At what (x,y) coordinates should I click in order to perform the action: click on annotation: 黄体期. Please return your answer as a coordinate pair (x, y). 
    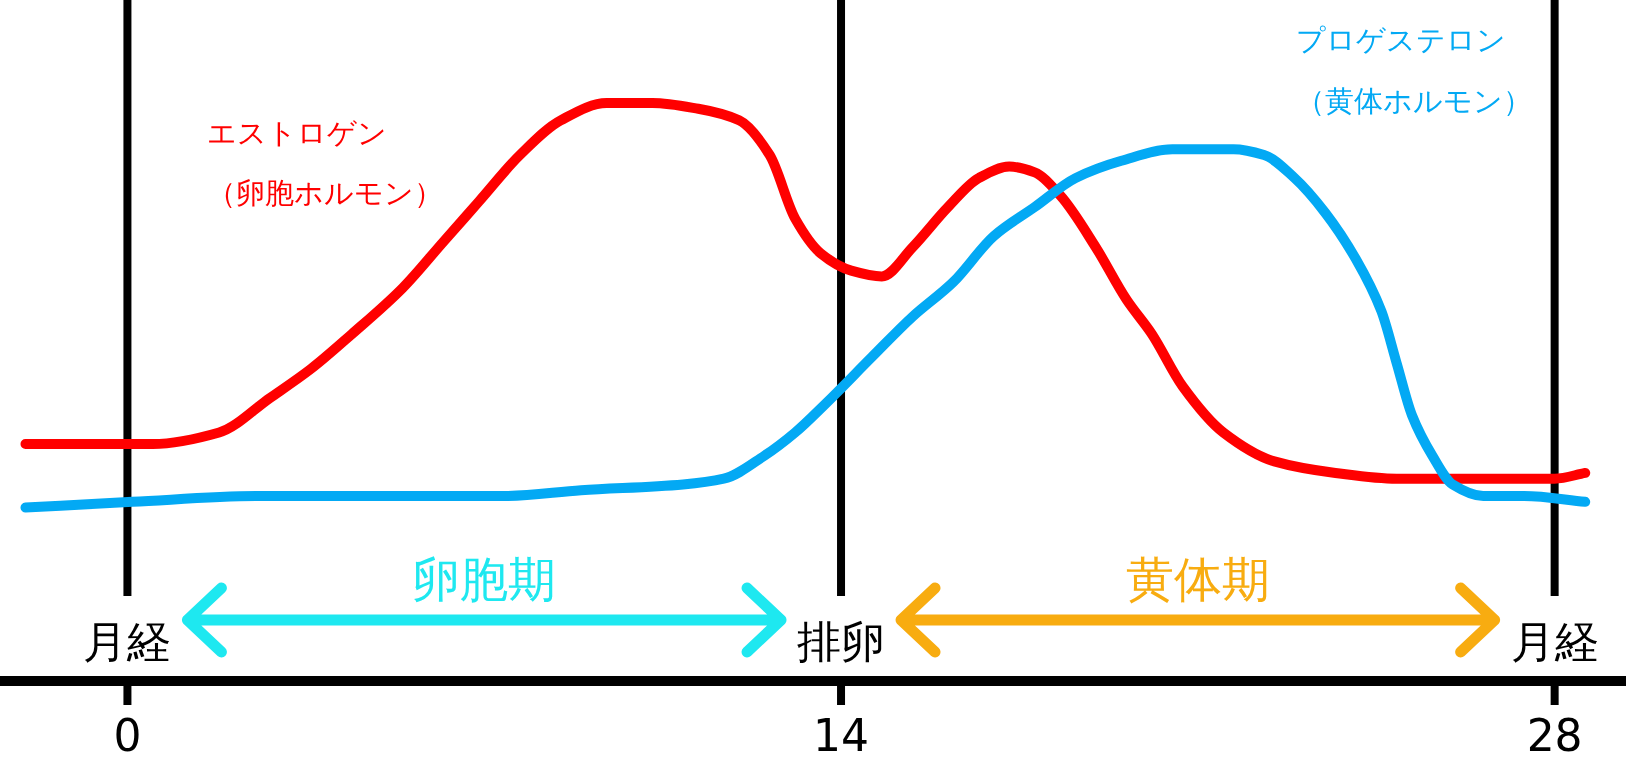
    Looking at the image, I should click on (1197, 579).